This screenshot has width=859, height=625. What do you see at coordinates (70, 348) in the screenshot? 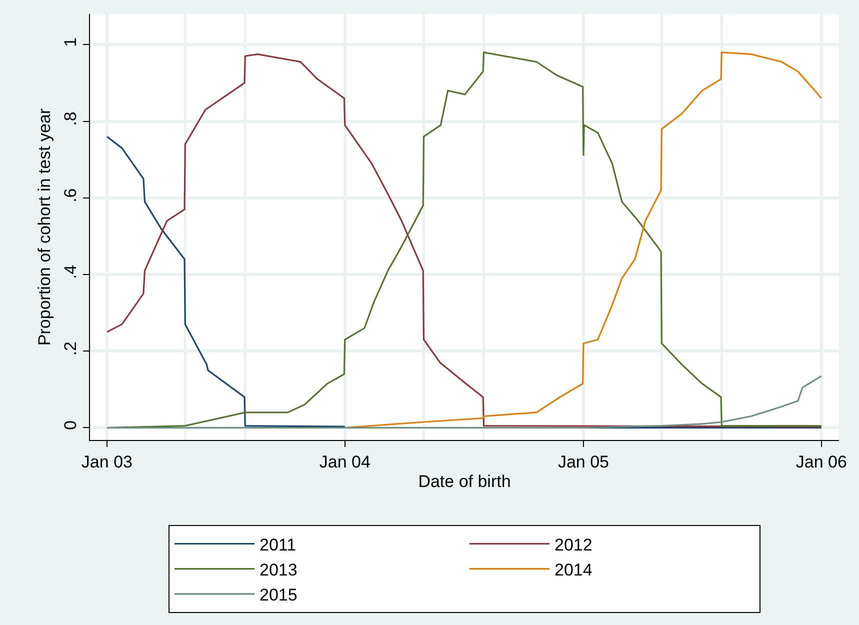
I see `y-tick-label: .2` at bounding box center [70, 348].